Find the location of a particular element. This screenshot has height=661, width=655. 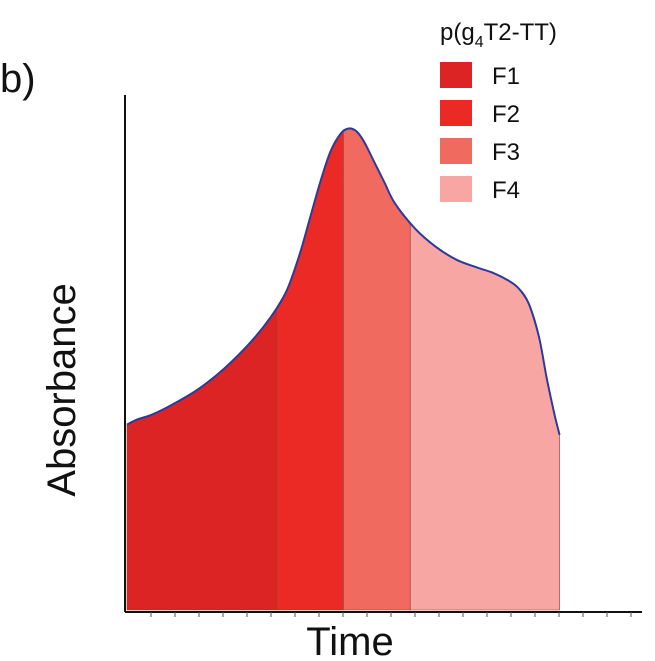

fraction-area-f2 is located at coordinates (310, 371).